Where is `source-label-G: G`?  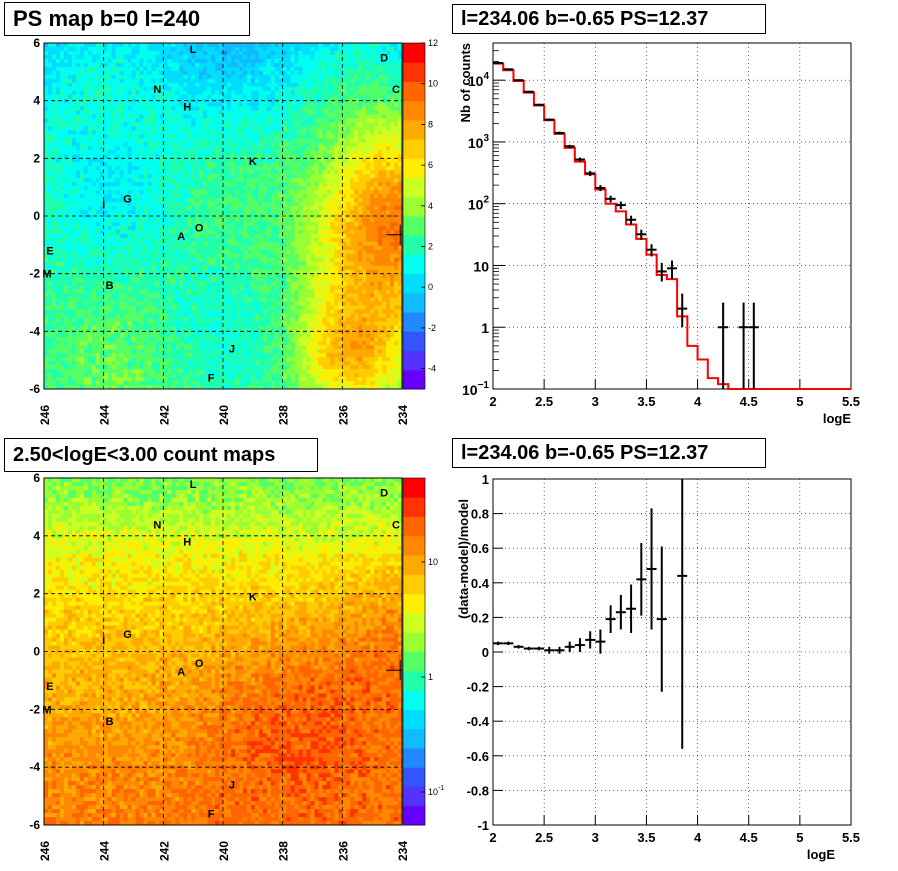
source-label-G: G is located at coordinates (127, 635).